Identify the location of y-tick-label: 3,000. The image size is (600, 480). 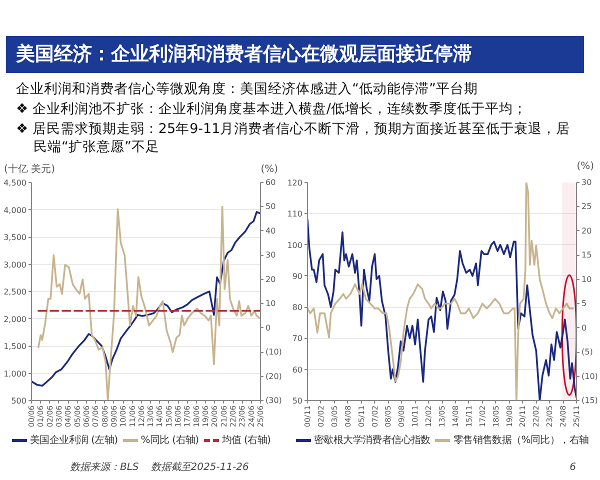
(15, 265).